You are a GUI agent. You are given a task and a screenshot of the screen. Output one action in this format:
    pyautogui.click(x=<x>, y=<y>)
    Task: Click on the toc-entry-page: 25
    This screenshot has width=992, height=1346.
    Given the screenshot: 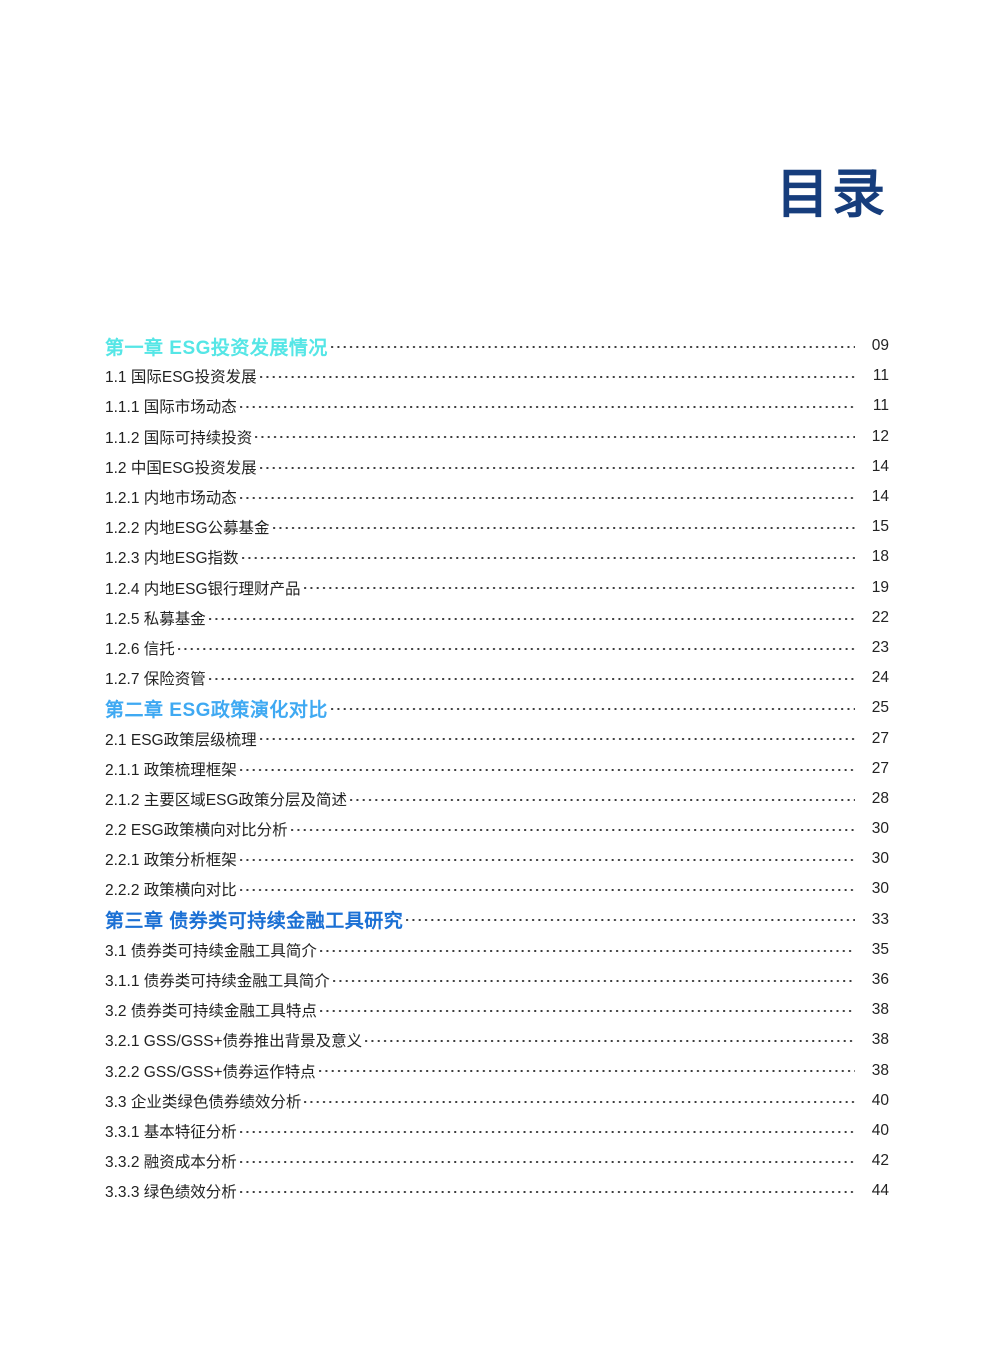 What is the action you would take?
    pyautogui.click(x=880, y=708)
    